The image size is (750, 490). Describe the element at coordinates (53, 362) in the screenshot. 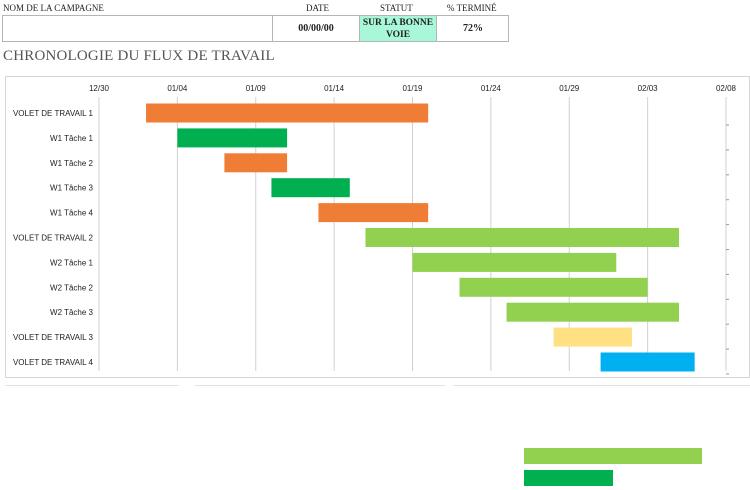

I see `task-label: VOLET DE TRAVAIL 4` at that location.